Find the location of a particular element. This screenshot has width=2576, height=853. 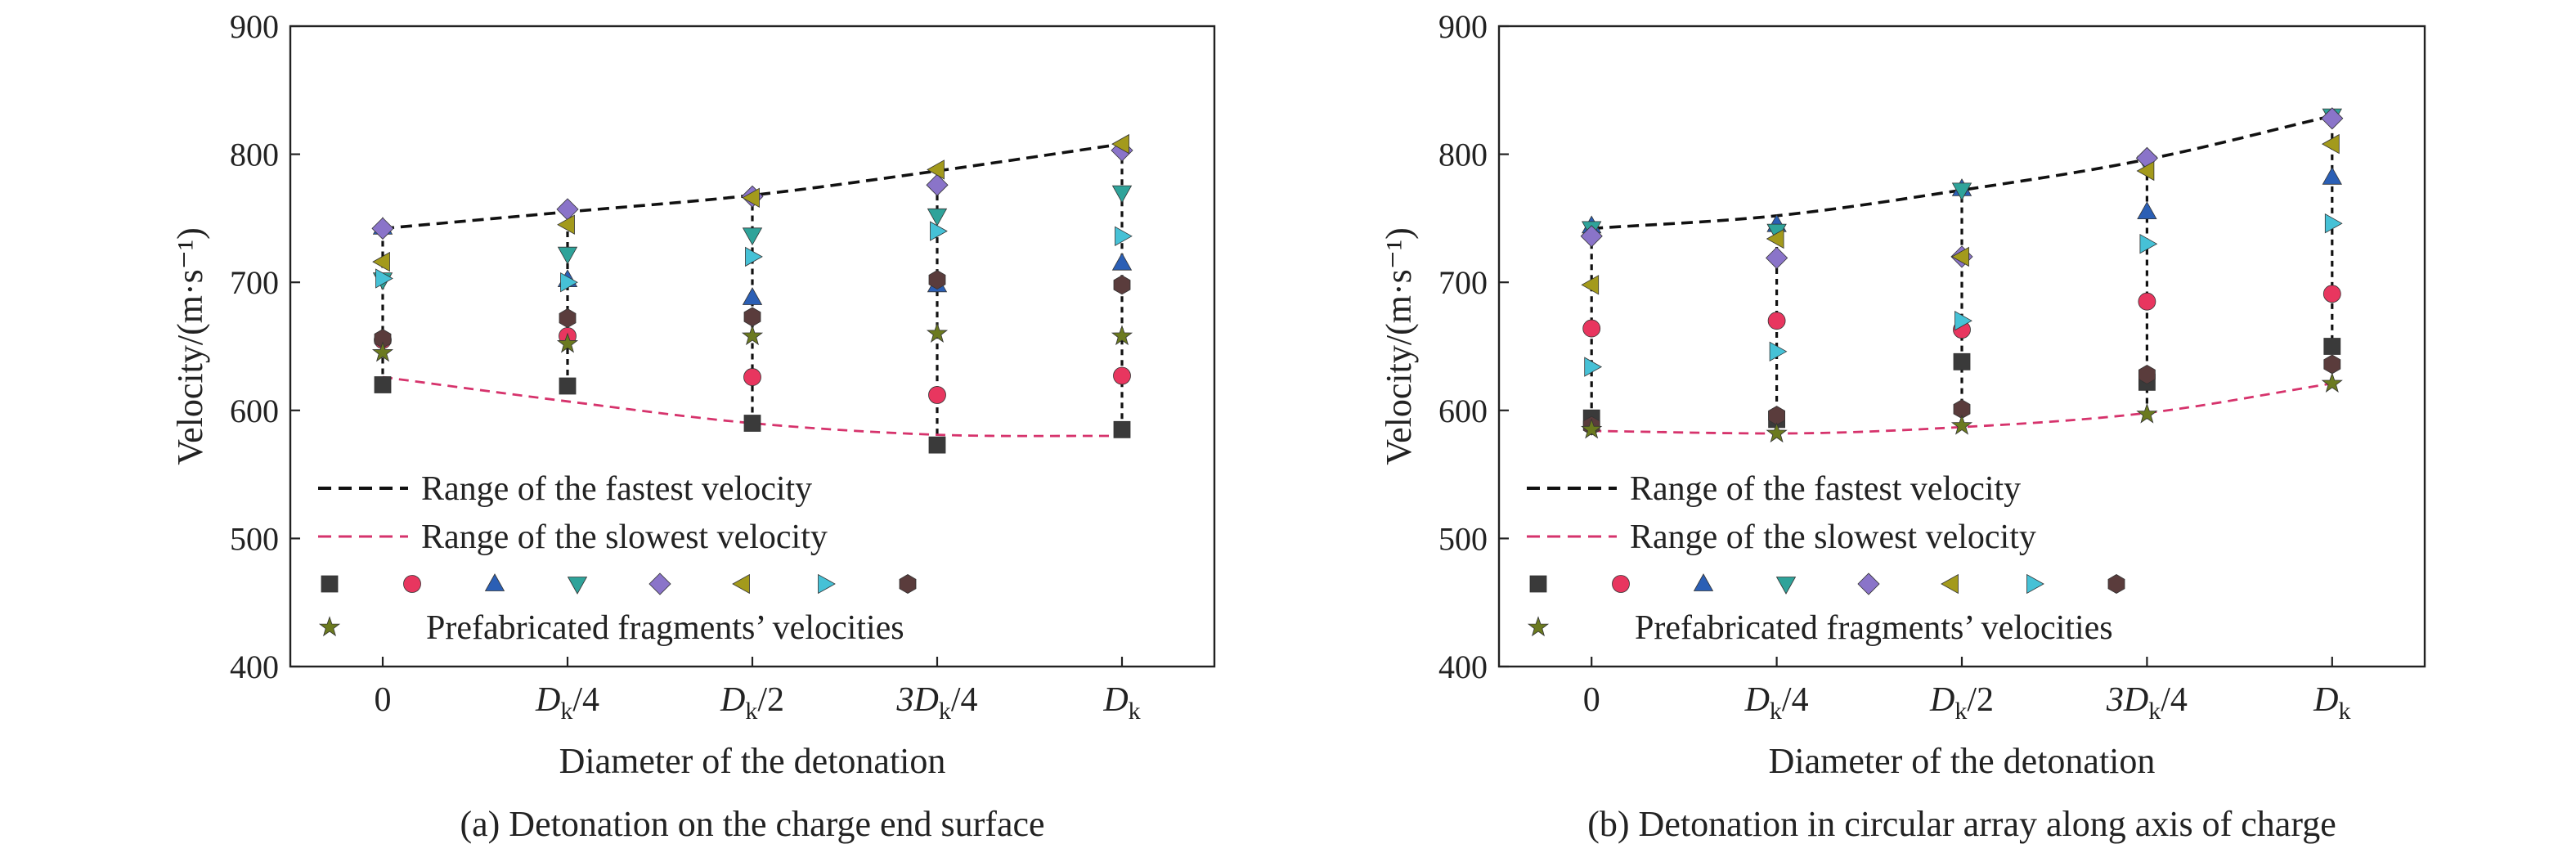

legend-marker-square is located at coordinates (330, 584).